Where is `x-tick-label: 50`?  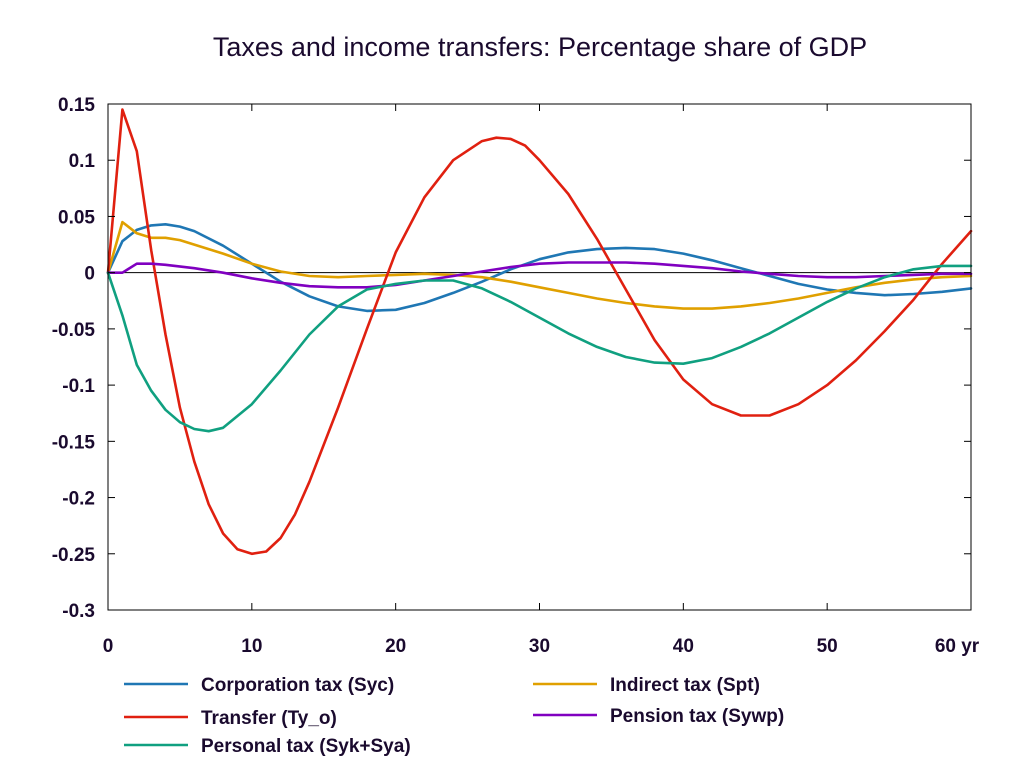 x-tick-label: 50 is located at coordinates (827, 646).